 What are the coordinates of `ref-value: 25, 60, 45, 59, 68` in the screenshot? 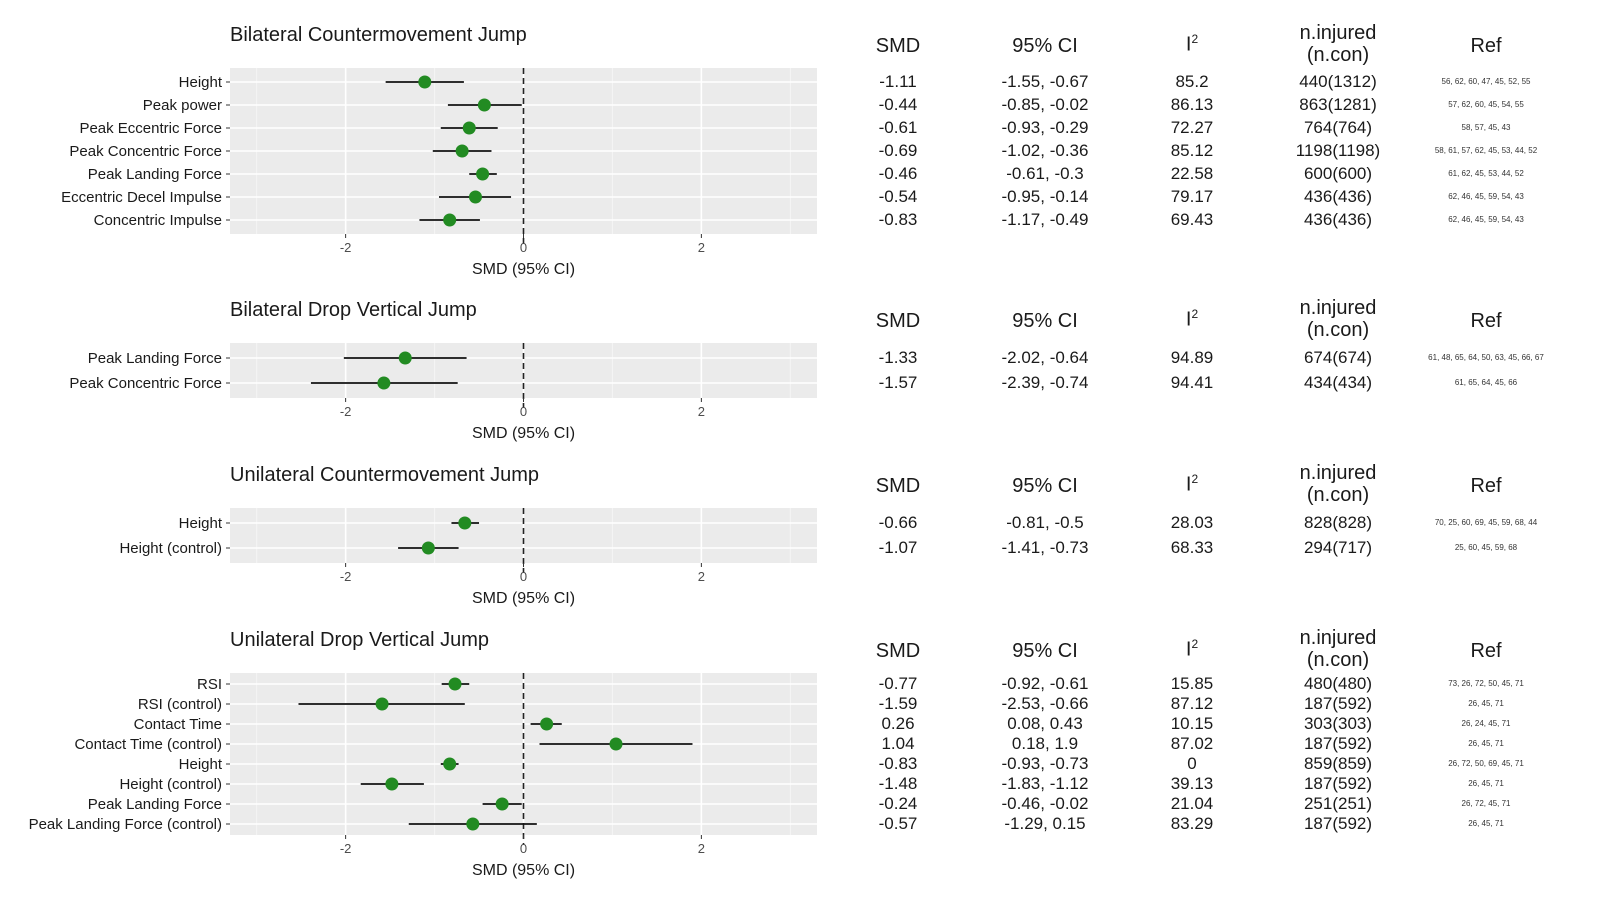 It's located at (1486, 547).